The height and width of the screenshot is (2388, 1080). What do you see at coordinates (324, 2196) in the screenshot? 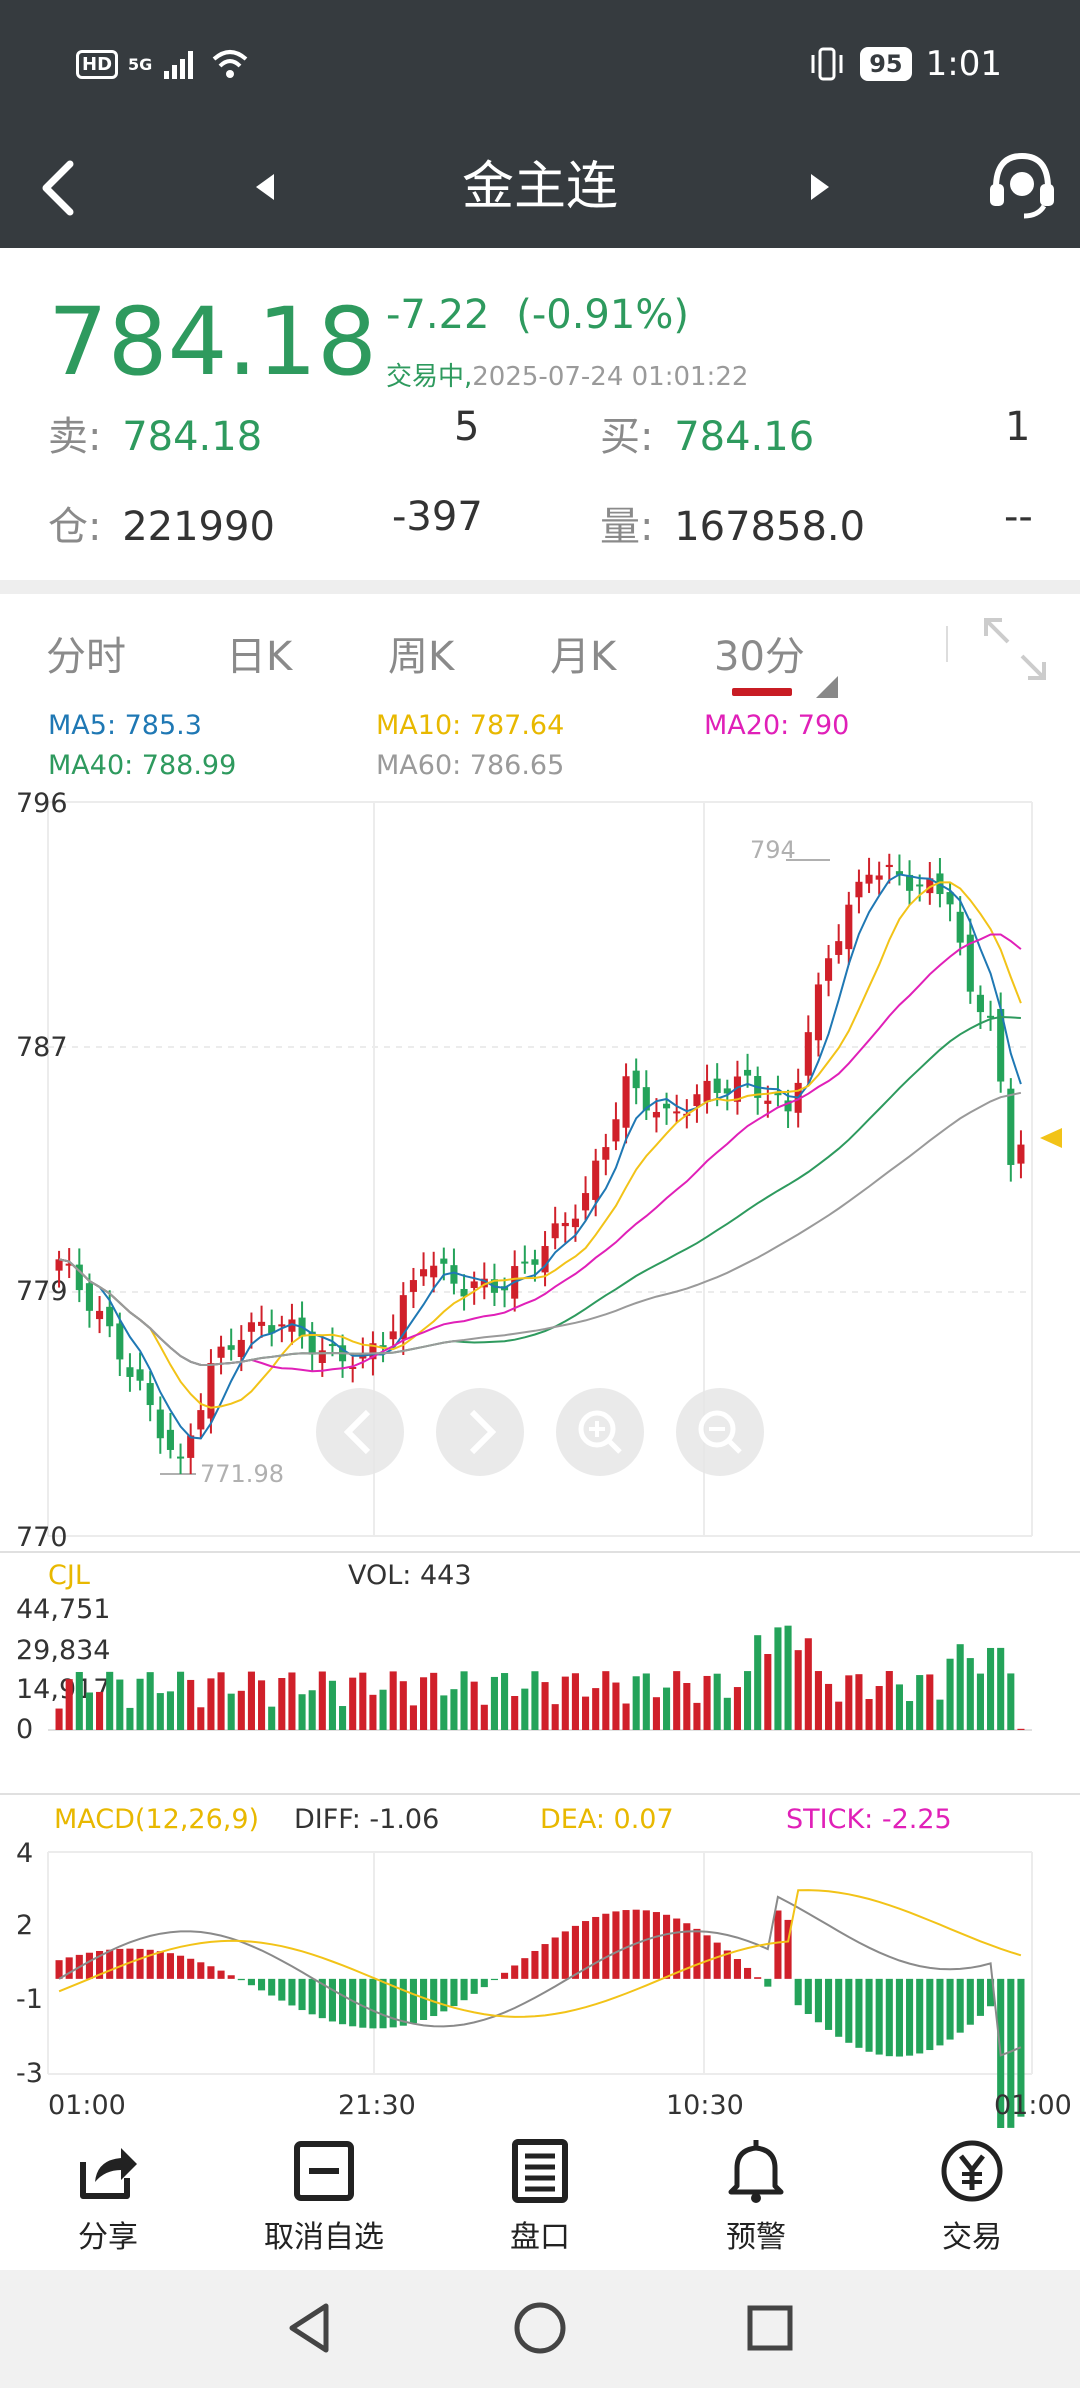
I see `remove-favorite-button: 取消自选` at bounding box center [324, 2196].